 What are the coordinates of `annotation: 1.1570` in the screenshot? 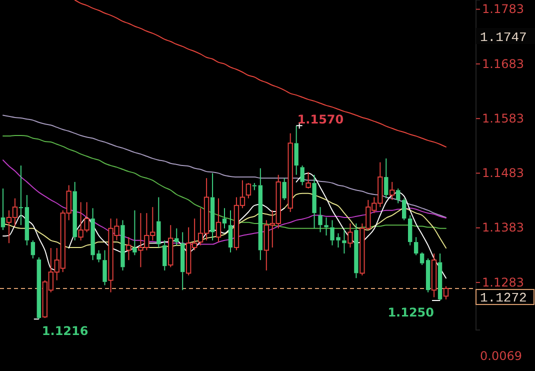 It's located at (320, 119).